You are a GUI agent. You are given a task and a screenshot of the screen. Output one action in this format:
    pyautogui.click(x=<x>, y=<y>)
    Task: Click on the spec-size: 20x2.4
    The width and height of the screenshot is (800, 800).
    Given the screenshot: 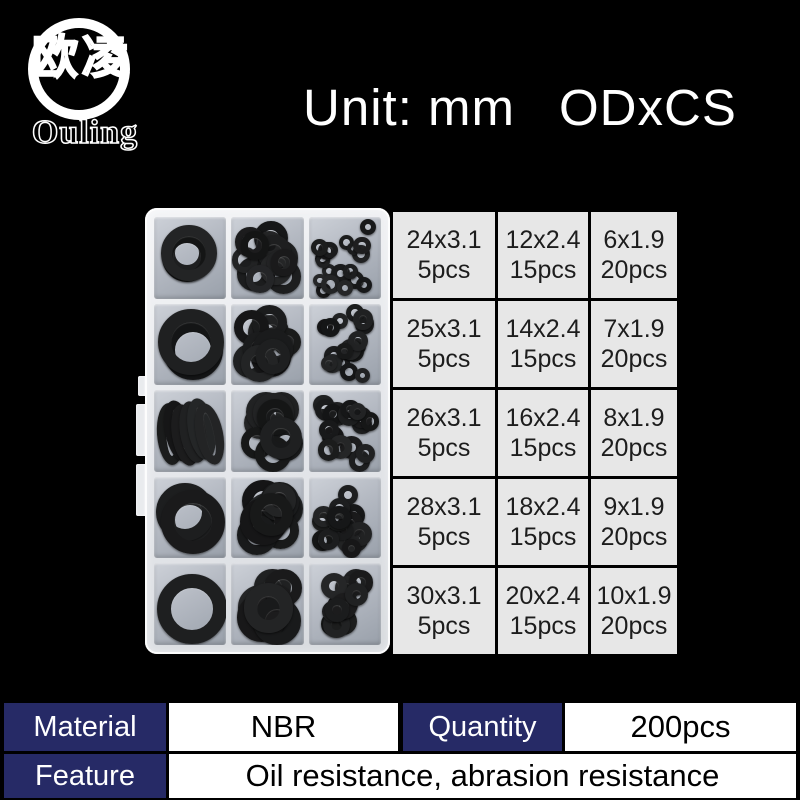 What is the action you would take?
    pyautogui.click(x=543, y=596)
    